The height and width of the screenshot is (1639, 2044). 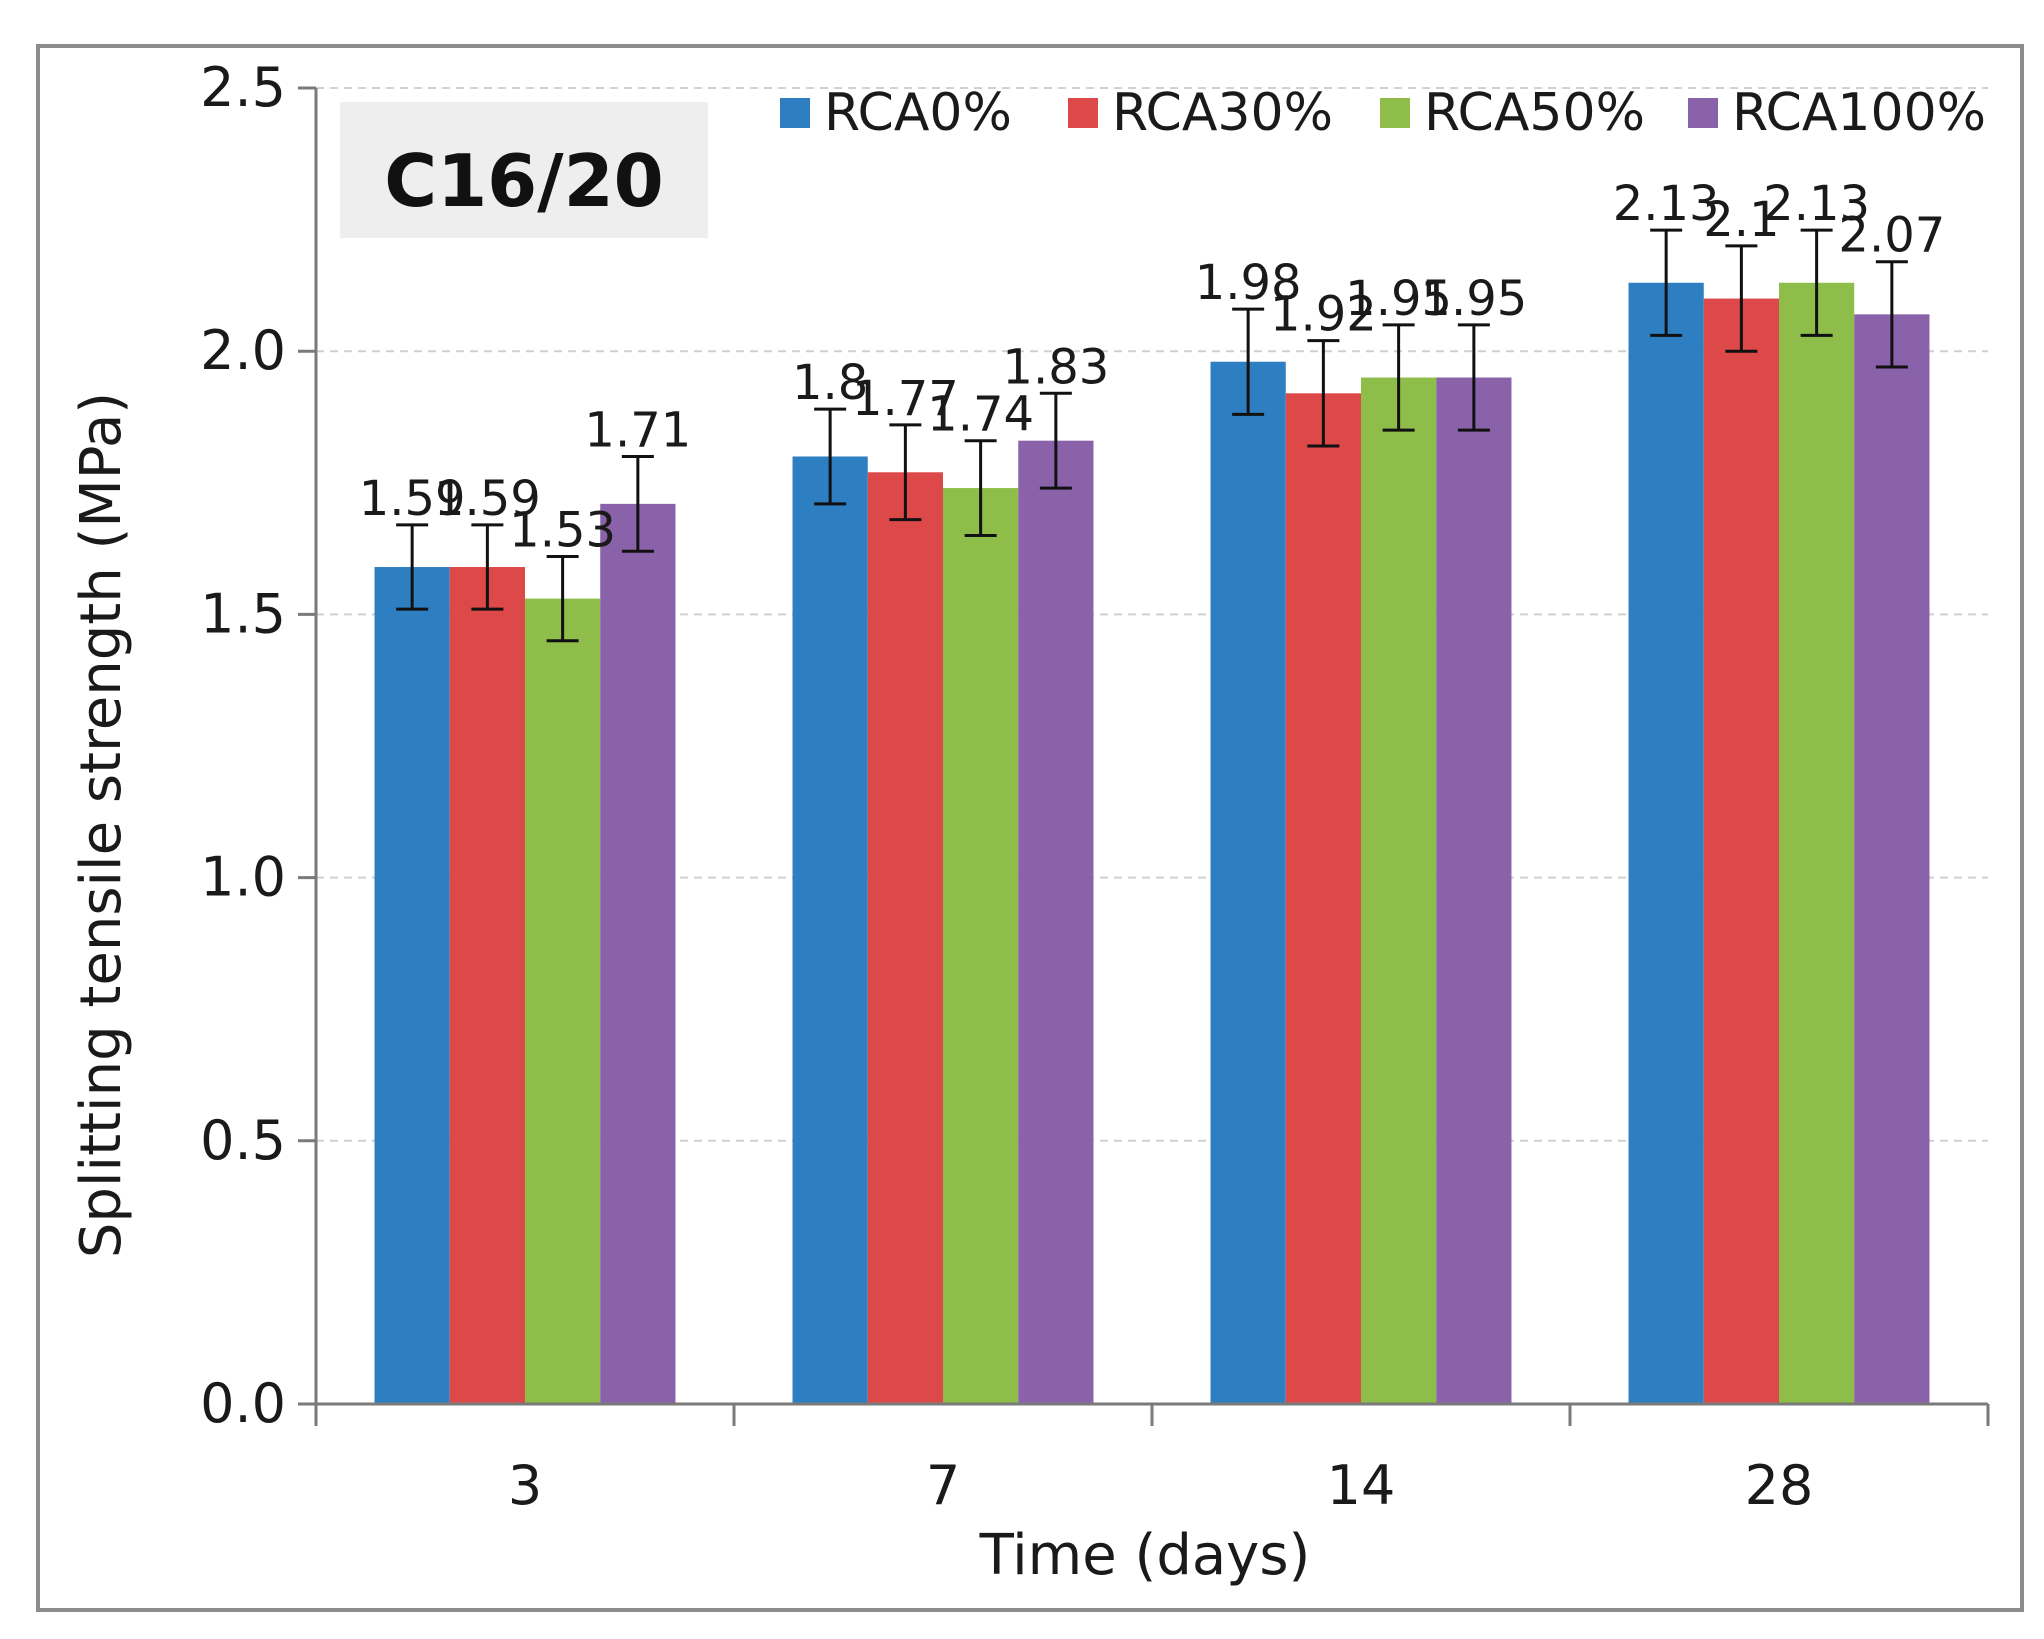 What do you see at coordinates (243, 877) in the screenshot?
I see `y-tick-label: 1.0` at bounding box center [243, 877].